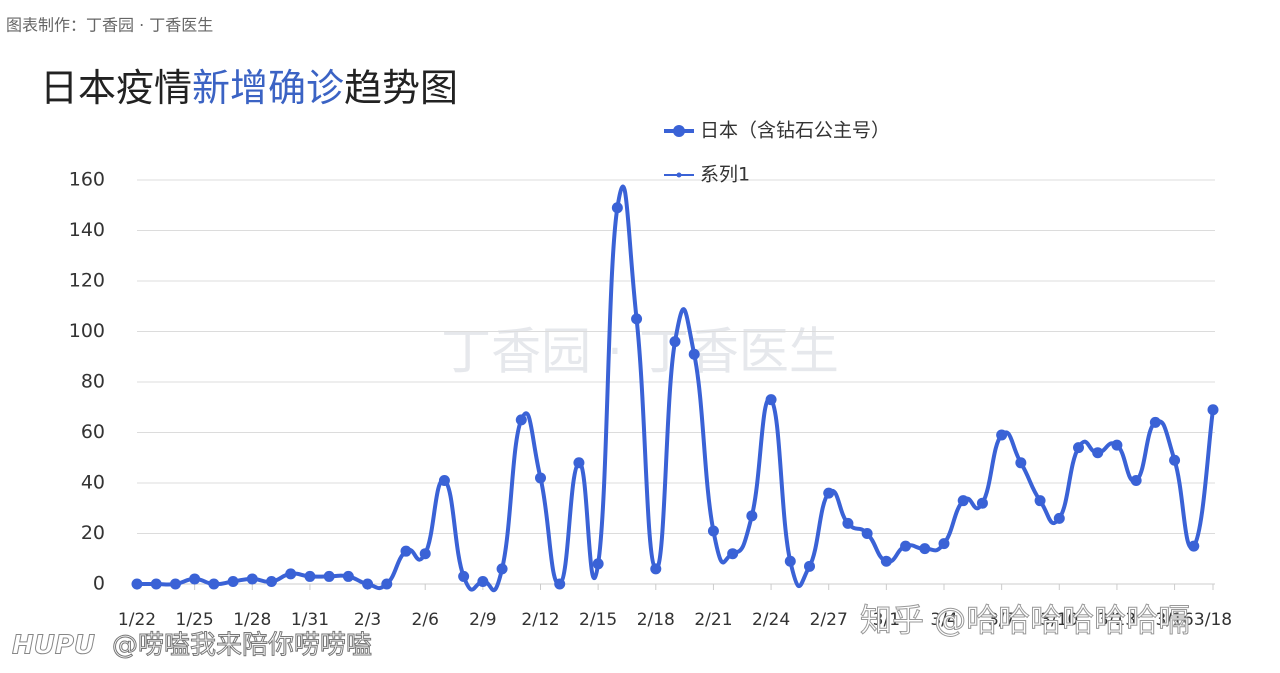  Describe the element at coordinates (367, 620) in the screenshot. I see `x-tick-label: 2/3` at that location.